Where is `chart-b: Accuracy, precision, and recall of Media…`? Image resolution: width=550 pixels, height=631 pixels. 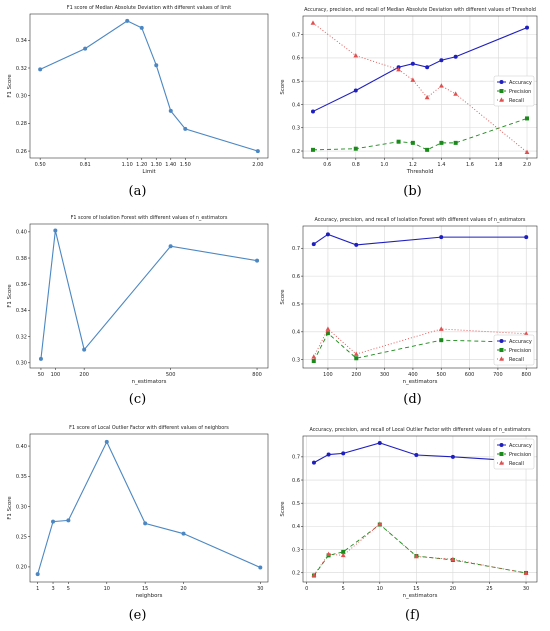 chart-b: Accuracy, precision, and recall of Media… is located at coordinates (409, 91).